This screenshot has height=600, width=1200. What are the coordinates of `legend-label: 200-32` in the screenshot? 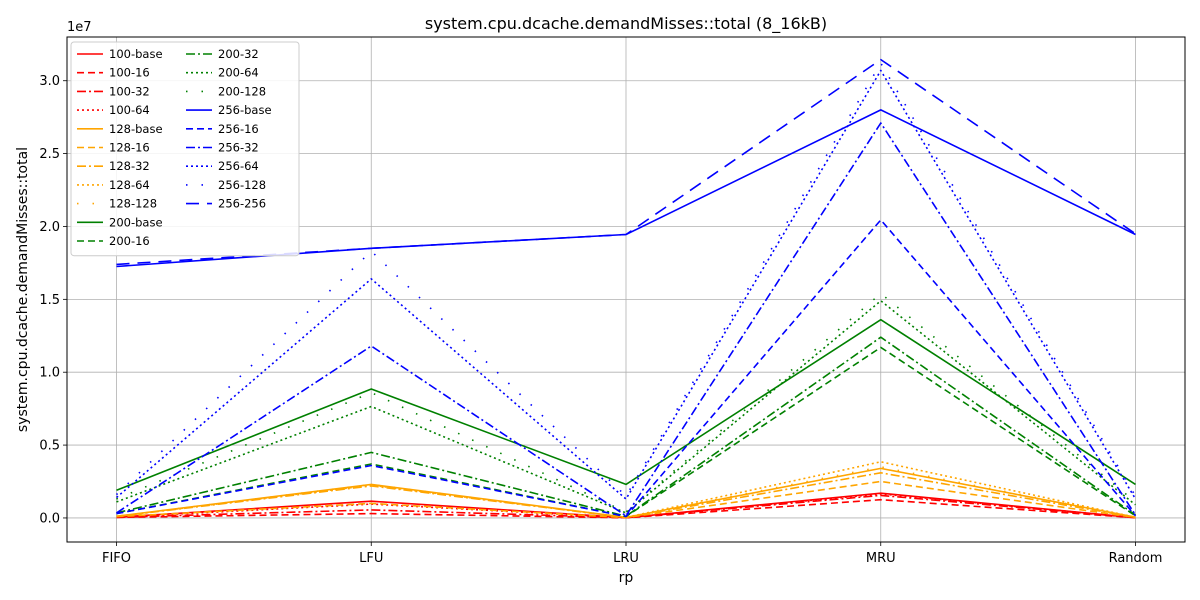 It's located at (238, 54).